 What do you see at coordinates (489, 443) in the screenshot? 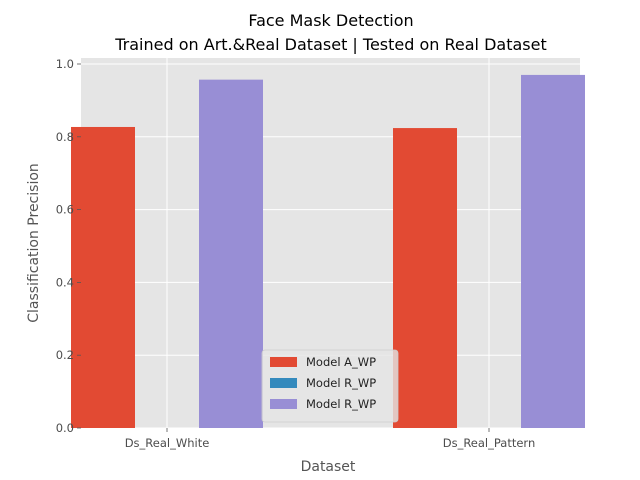
I see `x-tick-label: Ds_Real_Pattern` at bounding box center [489, 443].